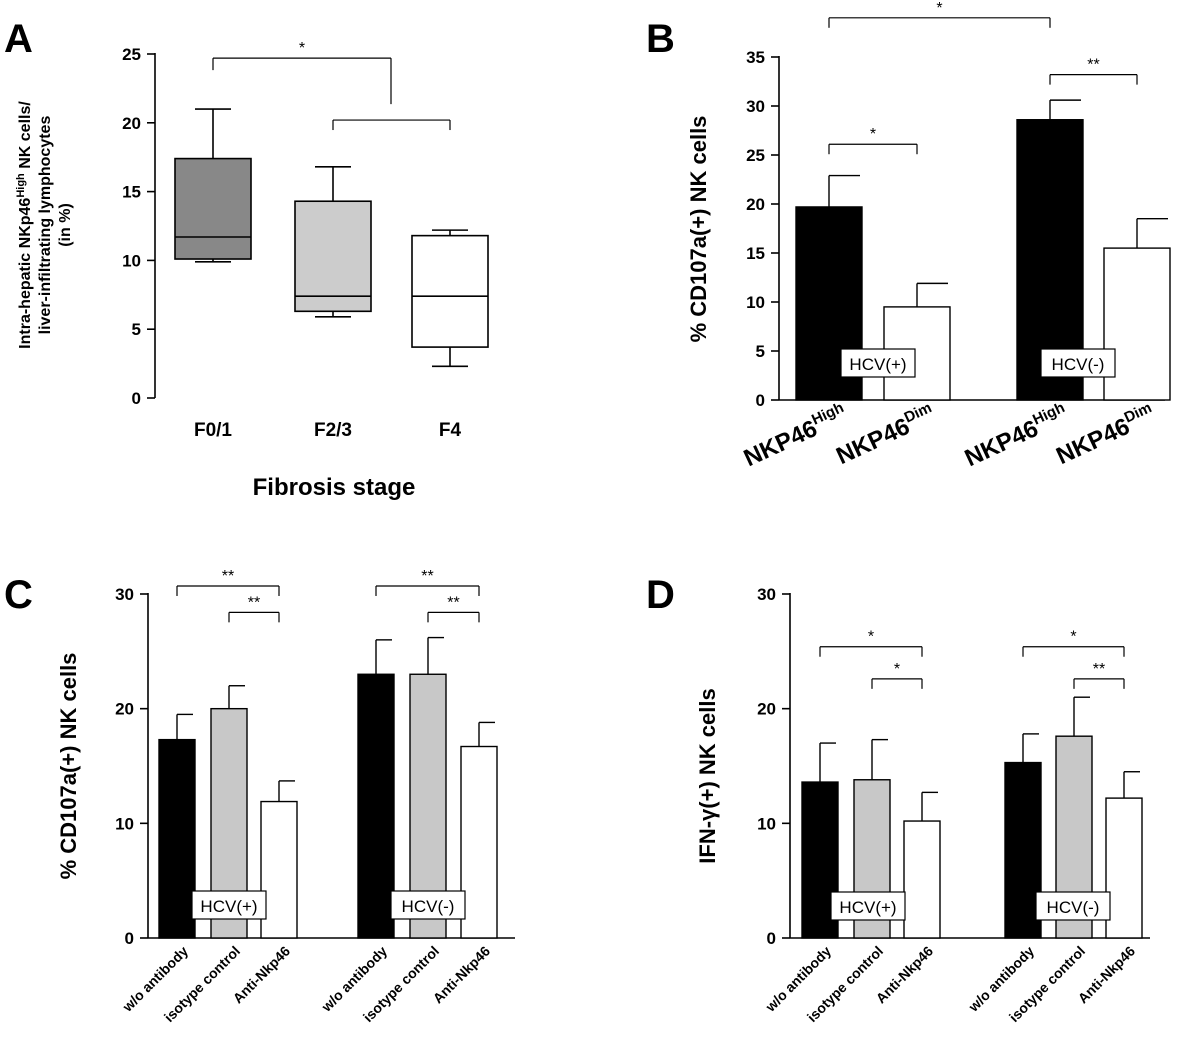 Image resolution: width=1200 pixels, height=1047 pixels. I want to click on y-axis-label-line: Intra-hepatic NKp46High NK cells/, so click(24, 225).